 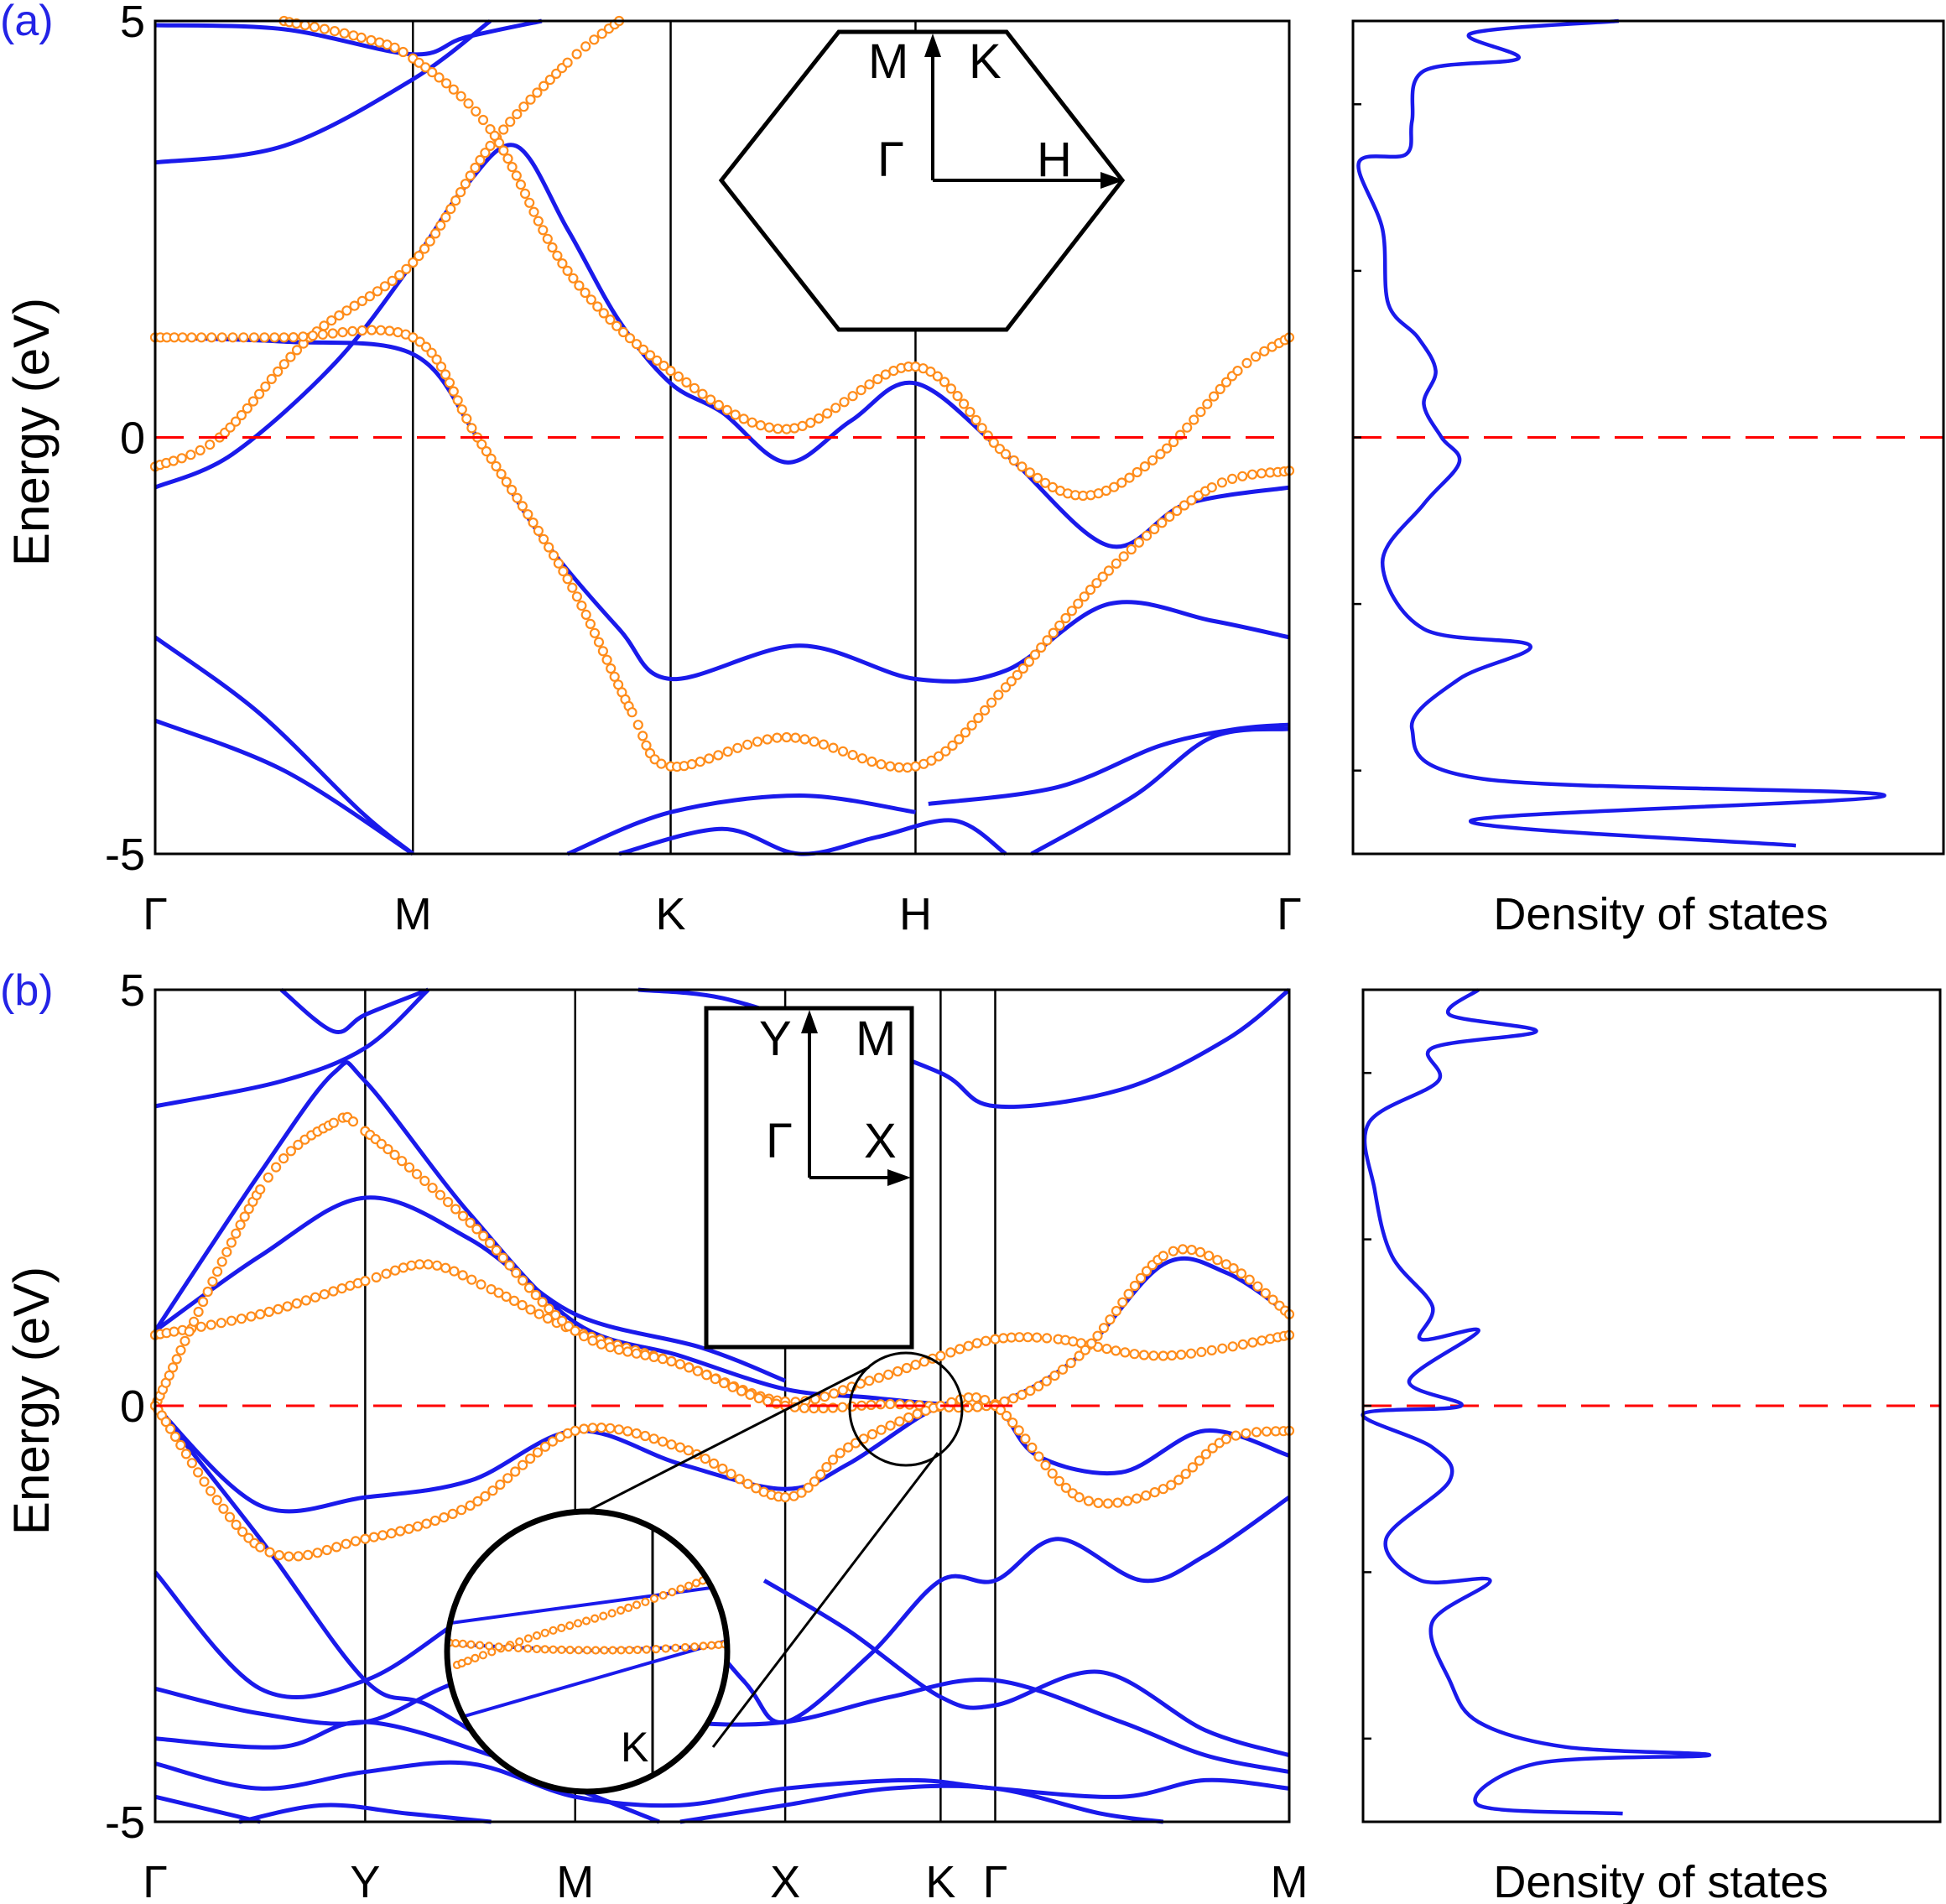 What do you see at coordinates (1290, 1880) in the screenshot?
I see `kpath-label: M` at bounding box center [1290, 1880].